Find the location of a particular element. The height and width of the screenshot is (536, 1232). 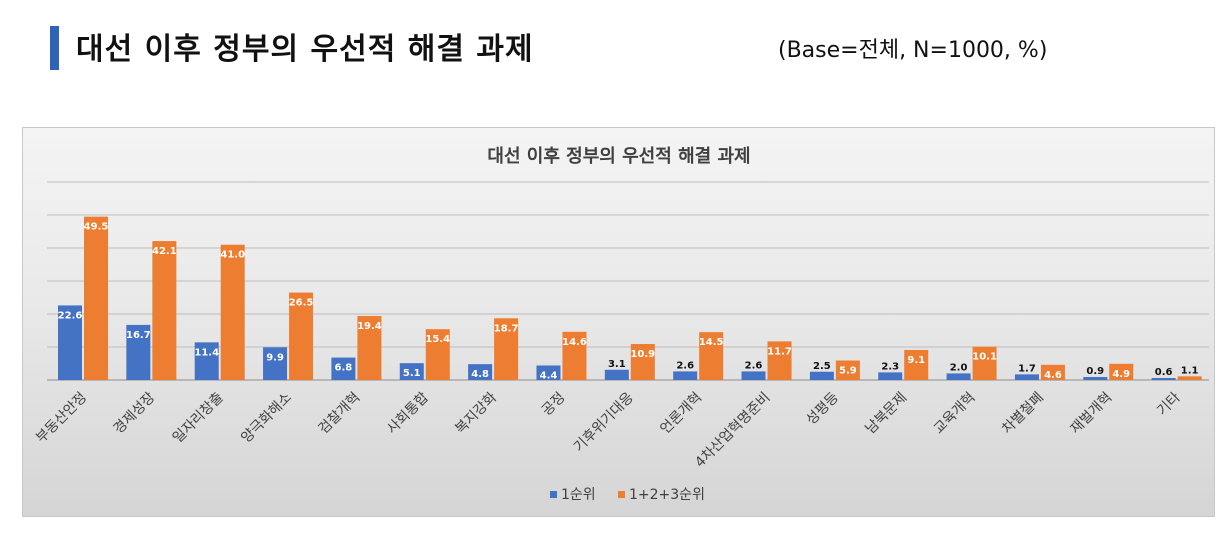

data-label: 15.4 is located at coordinates (437, 339).